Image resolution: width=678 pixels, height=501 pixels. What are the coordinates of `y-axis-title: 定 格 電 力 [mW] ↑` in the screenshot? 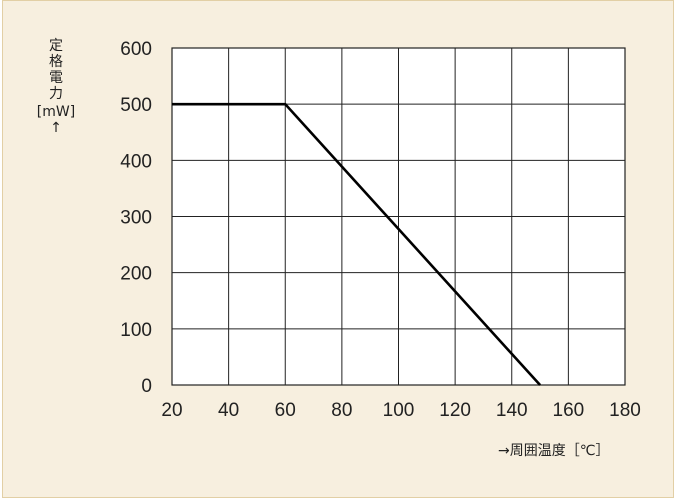 It's located at (56, 87).